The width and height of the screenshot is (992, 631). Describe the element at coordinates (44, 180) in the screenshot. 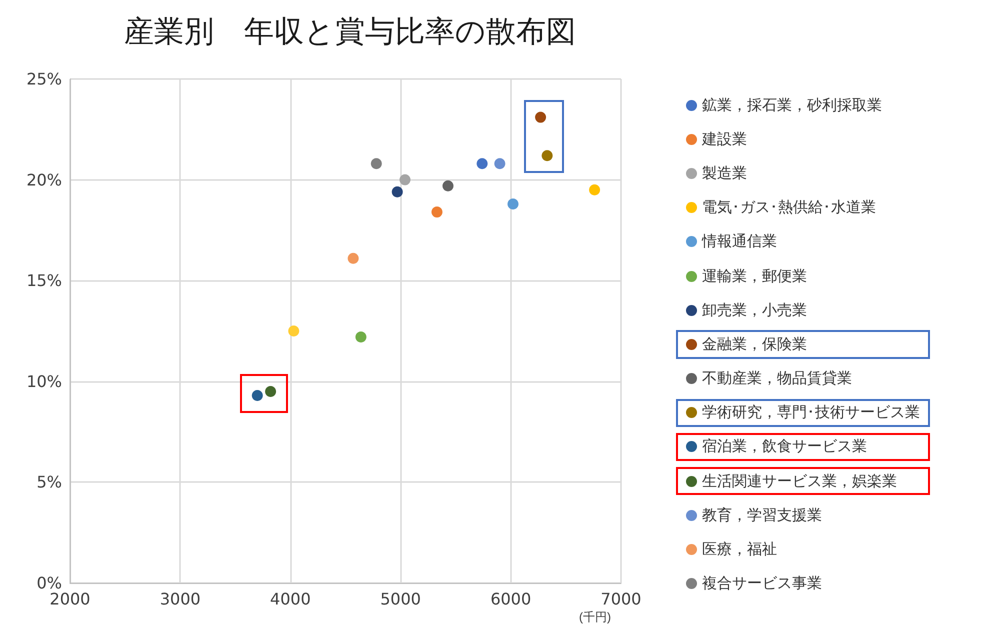

I see `y-tick-label: 20%` at that location.